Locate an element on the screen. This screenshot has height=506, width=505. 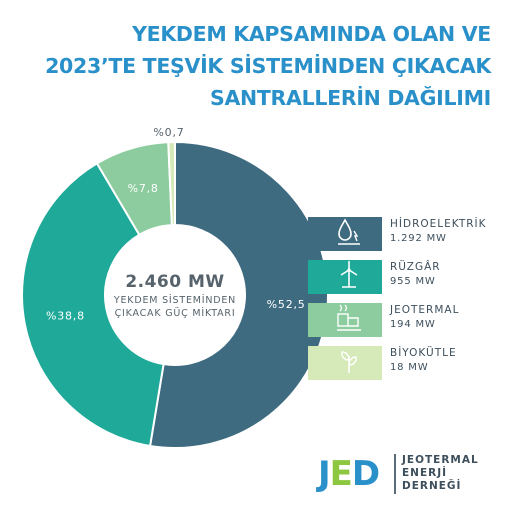
legend-value-biomass: 18 MW is located at coordinates (409, 367).